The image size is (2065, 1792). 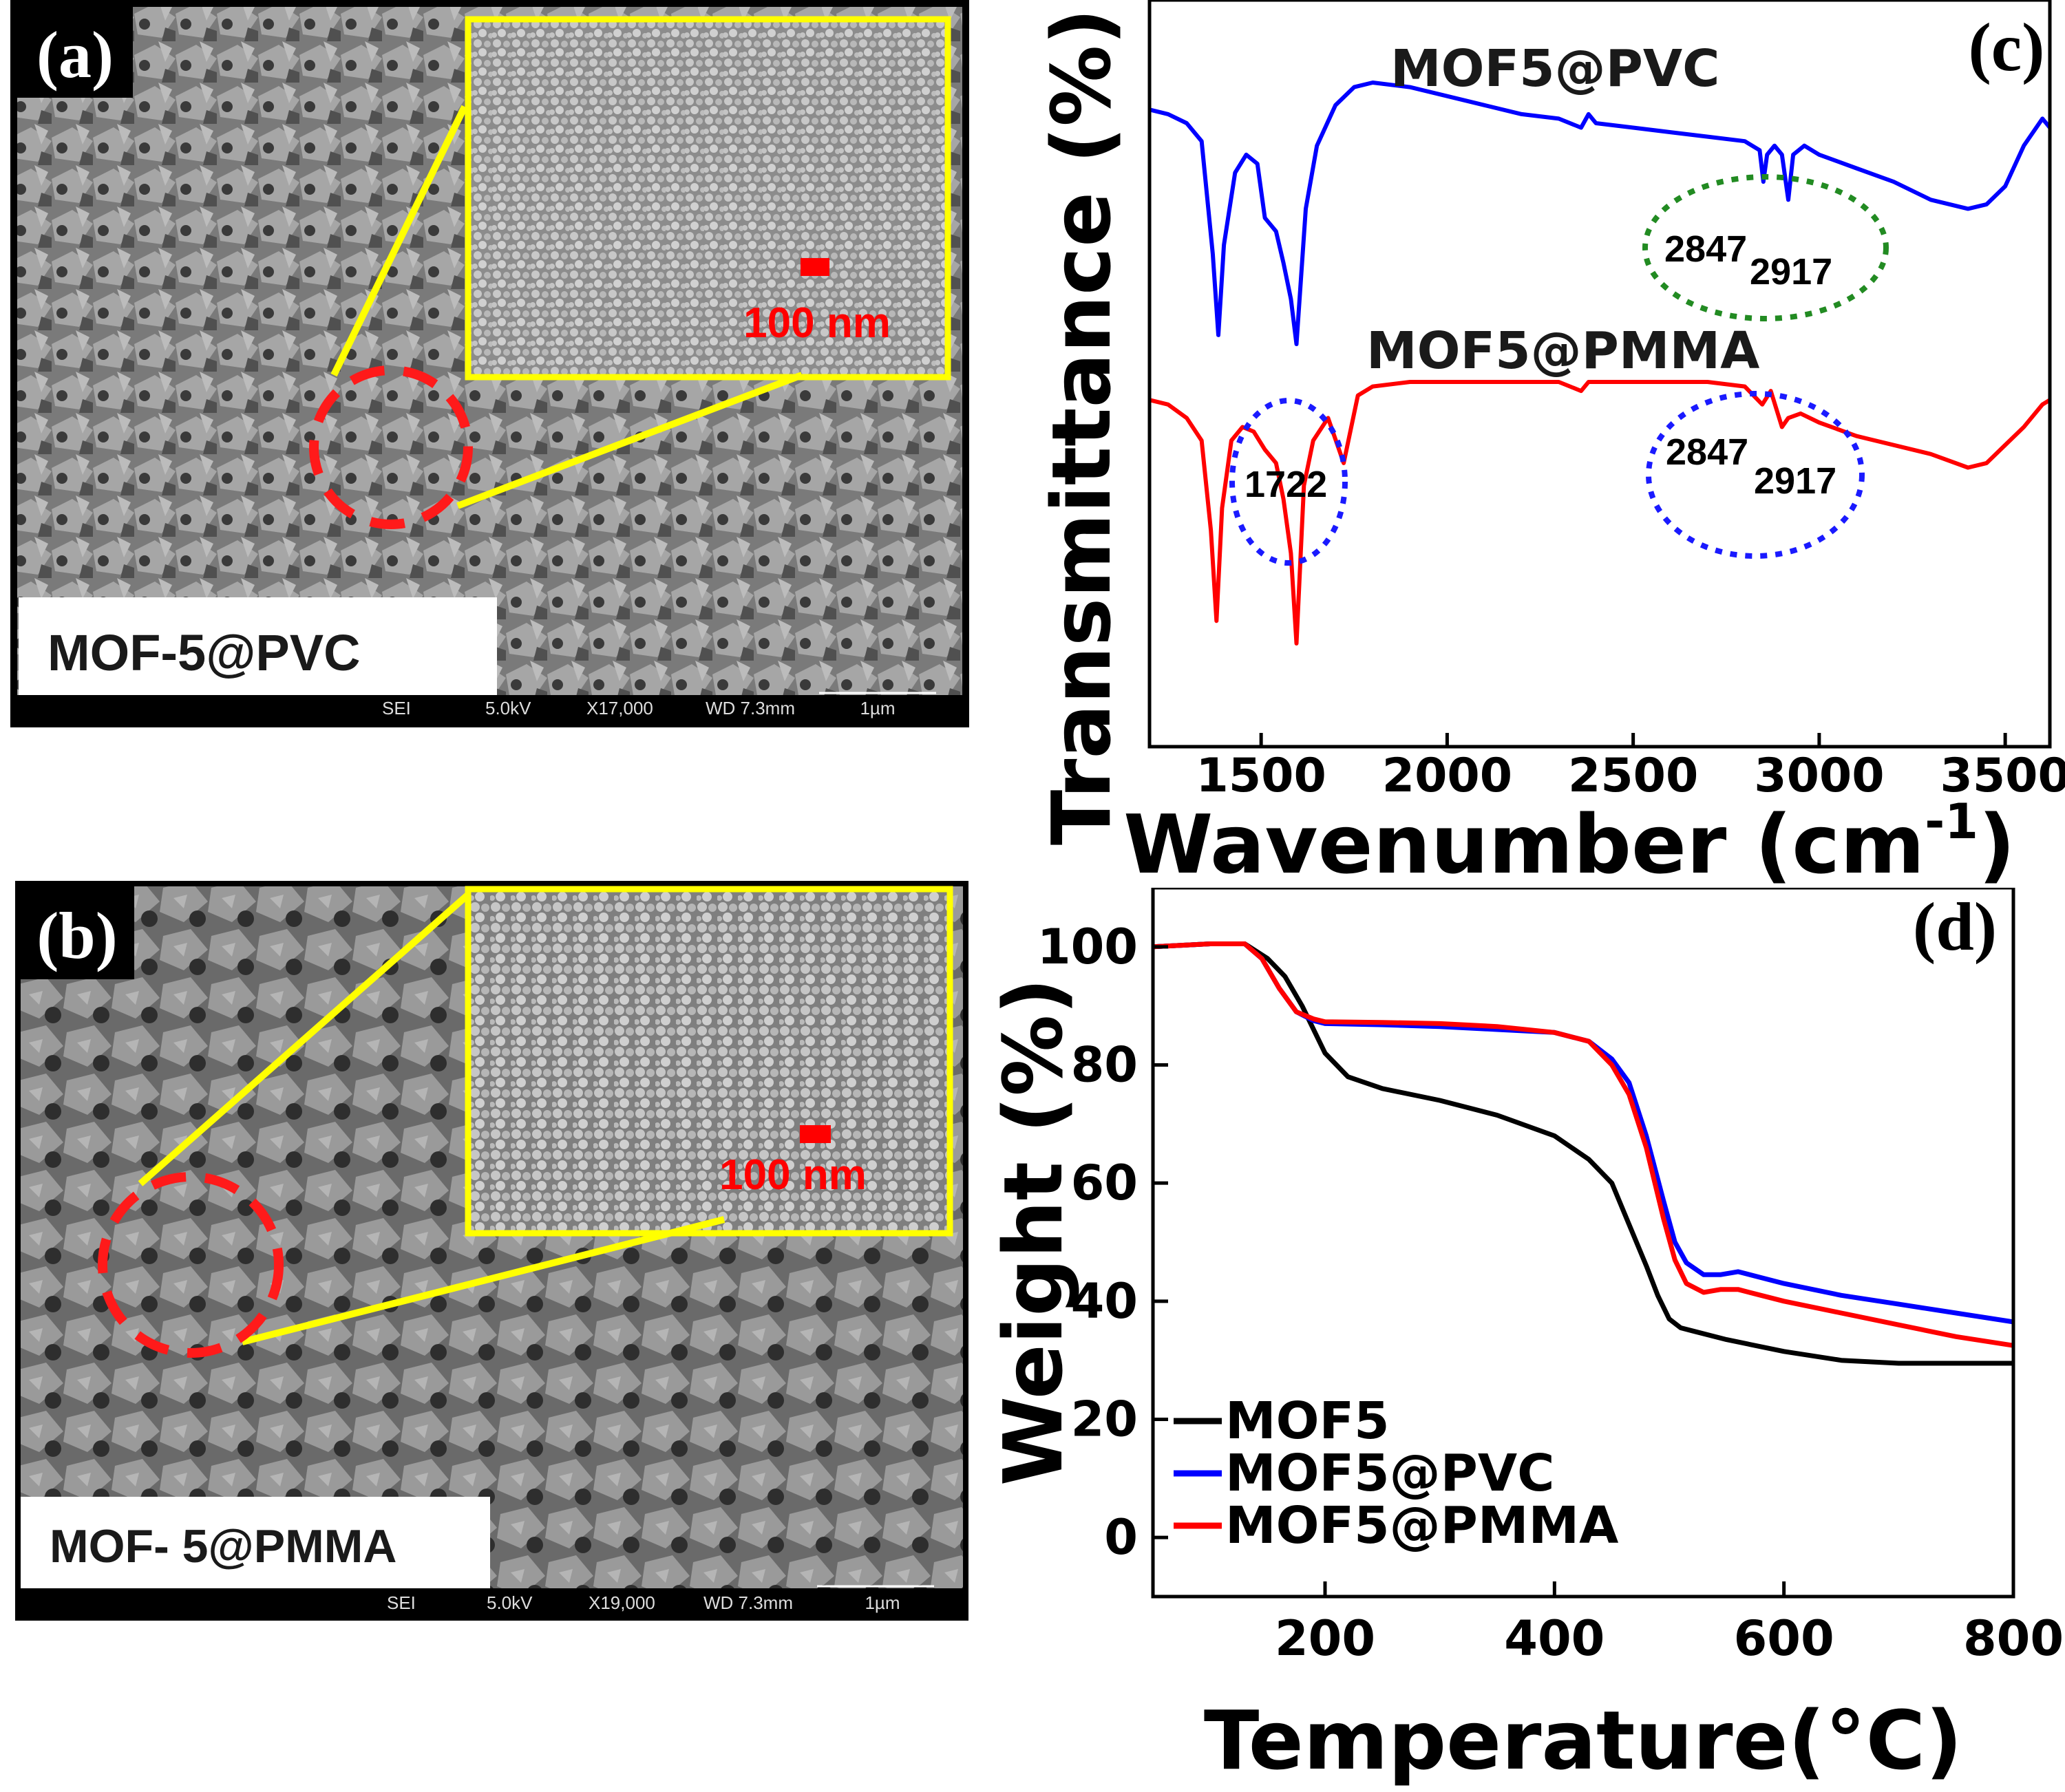 I want to click on peak-label-2917-pvc: 2917, so click(x=1791, y=271).